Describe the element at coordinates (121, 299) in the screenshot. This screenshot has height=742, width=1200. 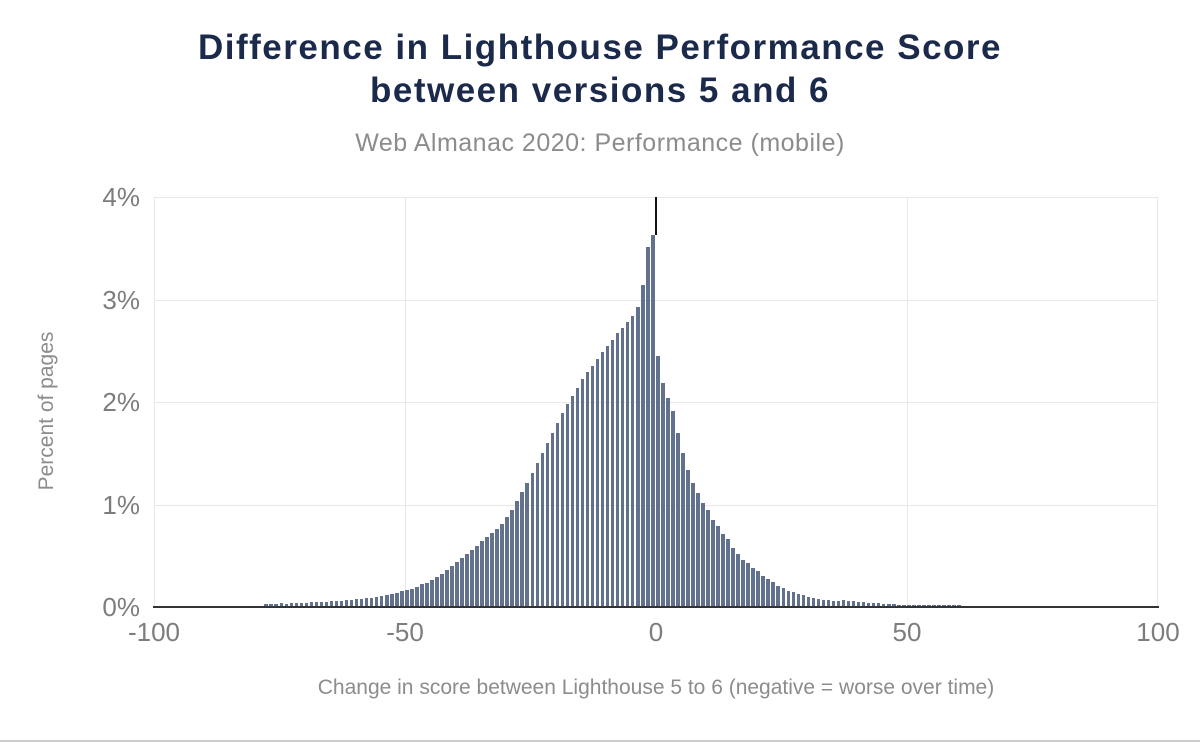
I see `y-axis-tick-label: 3%` at that location.